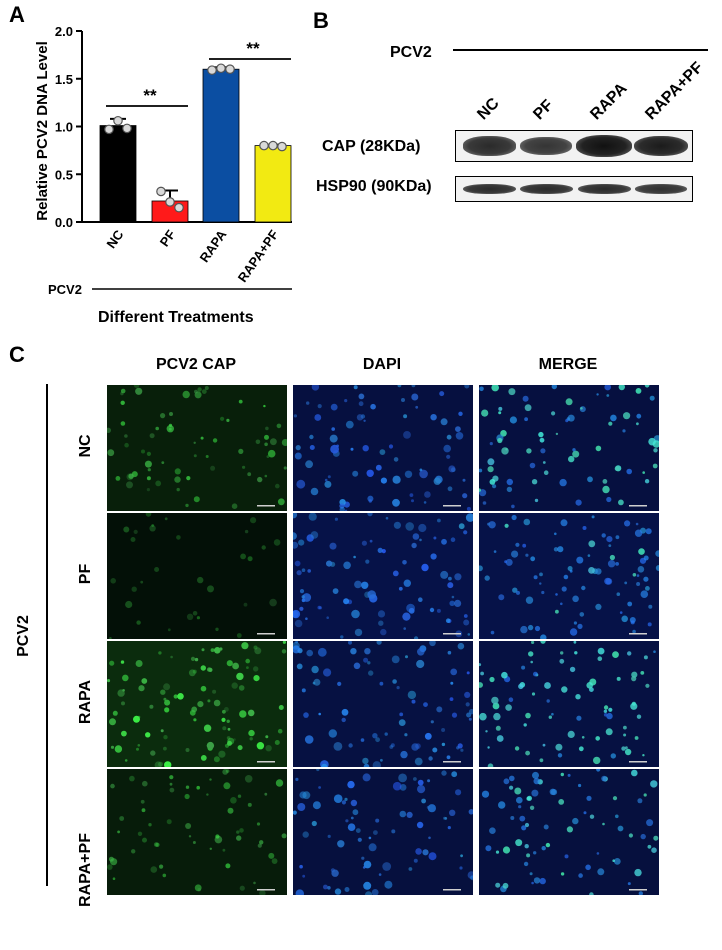  I want to click on lane-label-rapa-pf: RAPA+PF, so click(674, 91).